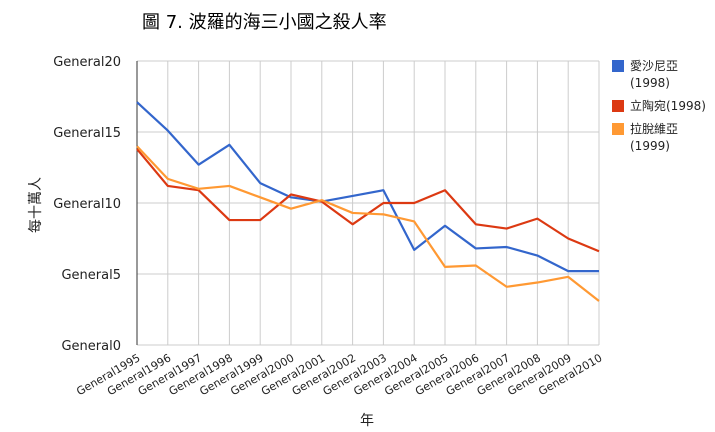 The width and height of the screenshot is (715, 432). Describe the element at coordinates (654, 66) in the screenshot. I see `legend-label: 愛沙尼亞` at that location.